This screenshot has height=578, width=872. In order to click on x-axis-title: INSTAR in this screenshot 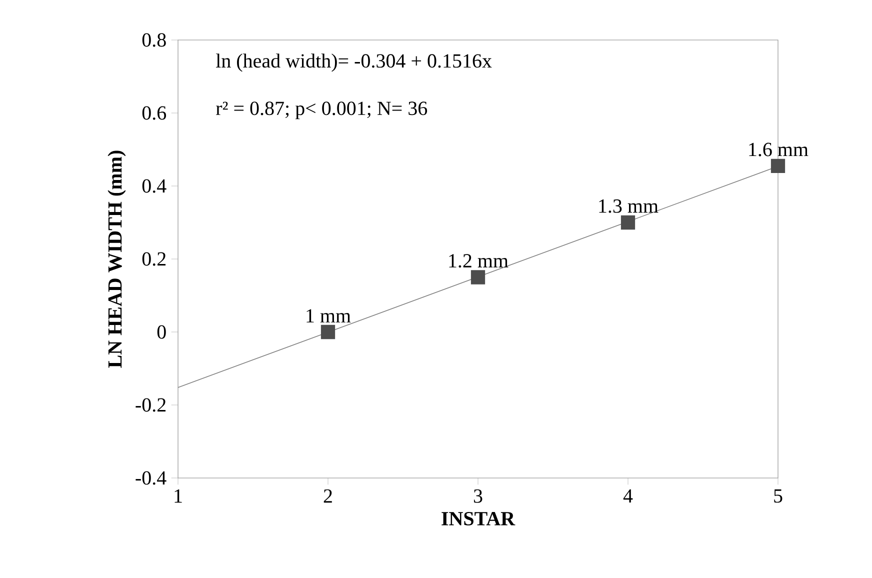, I will do `click(479, 519)`.